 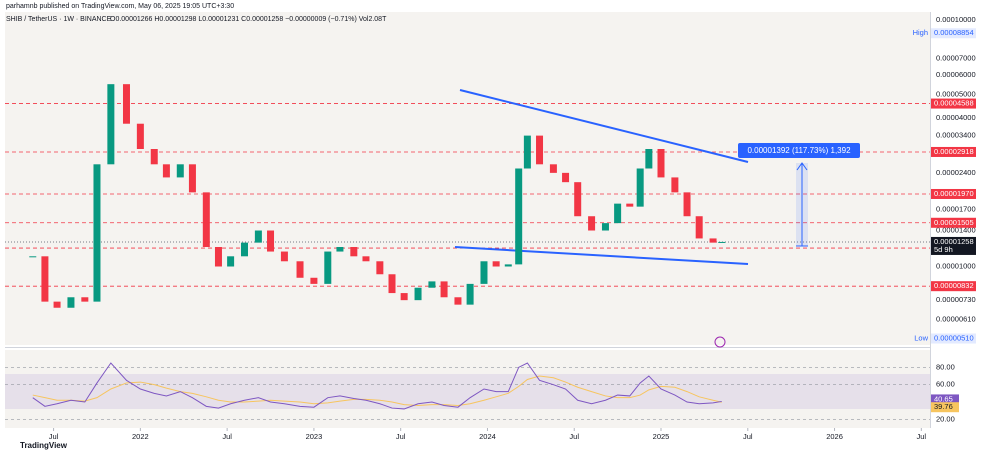 I want to click on y-tick-label: 0.00006000, so click(x=956, y=74).